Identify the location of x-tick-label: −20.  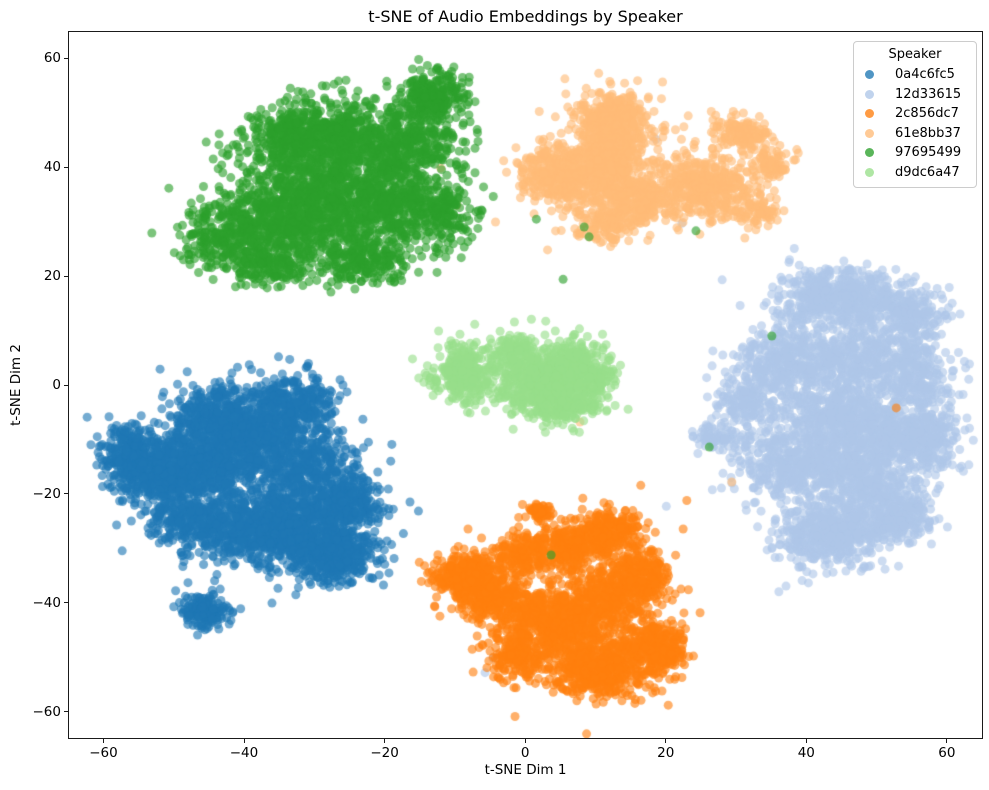
(384, 753).